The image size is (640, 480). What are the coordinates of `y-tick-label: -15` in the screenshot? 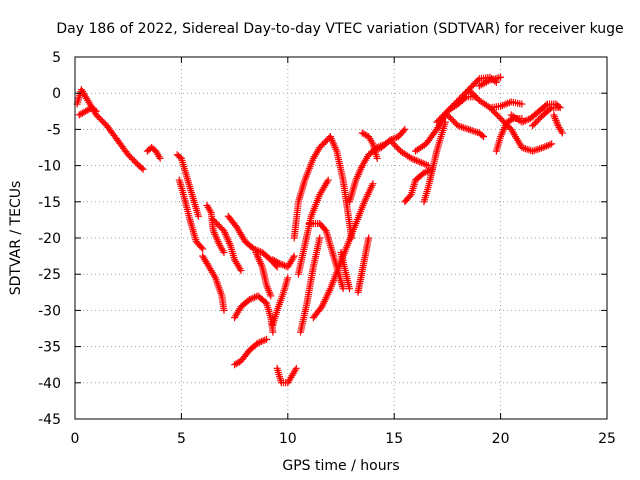 It's located at (49, 203).